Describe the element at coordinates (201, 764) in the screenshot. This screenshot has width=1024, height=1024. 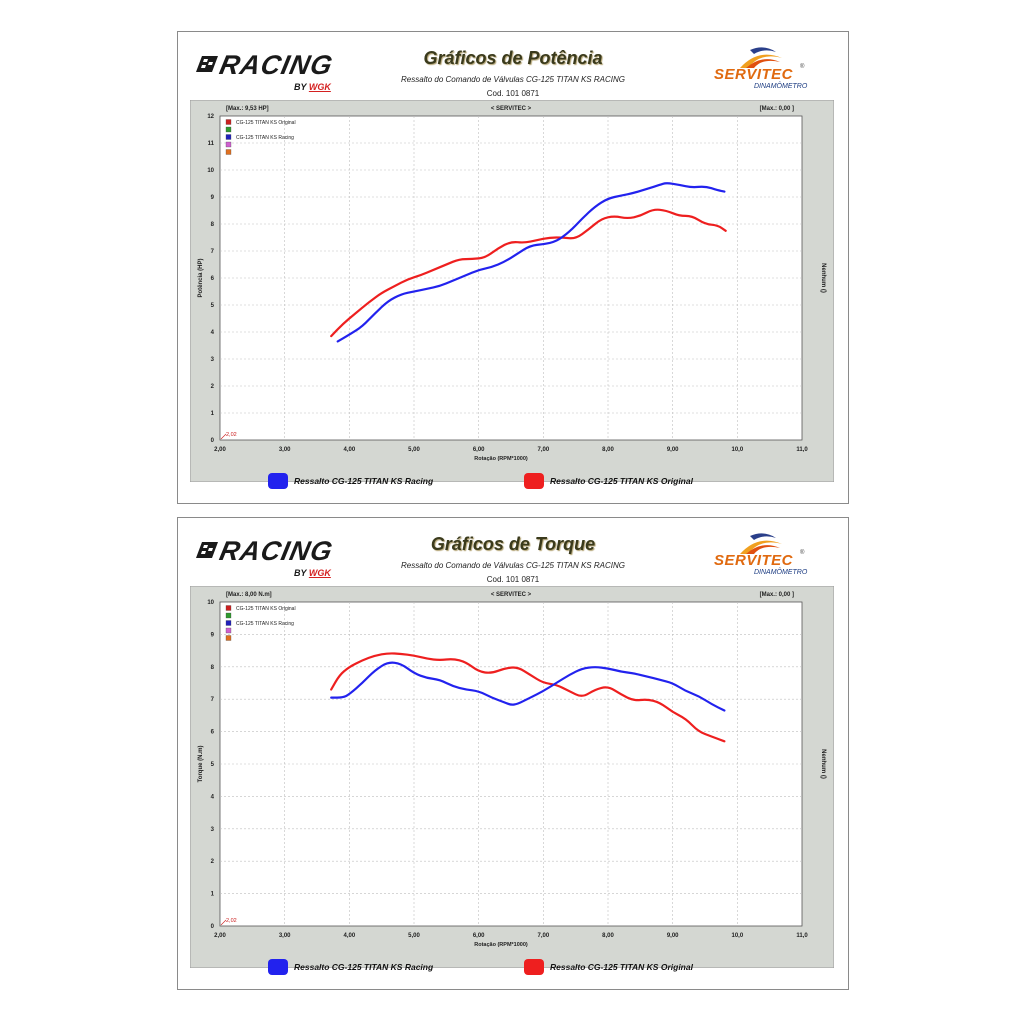
I see `y-axis-label: Torque (N.m)` at that location.